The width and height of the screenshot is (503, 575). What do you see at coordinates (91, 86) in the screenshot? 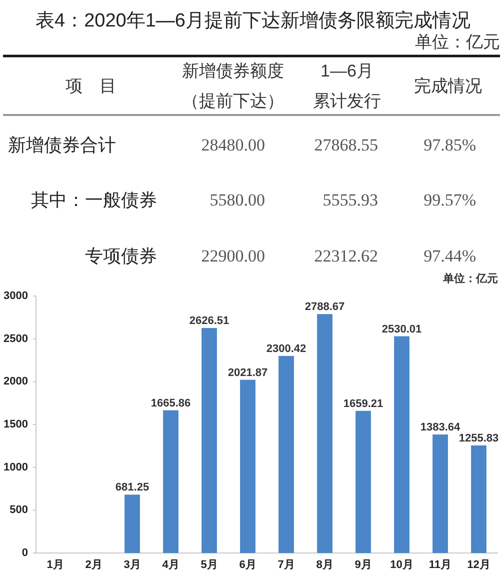
I see `text: 项 目` at bounding box center [91, 86].